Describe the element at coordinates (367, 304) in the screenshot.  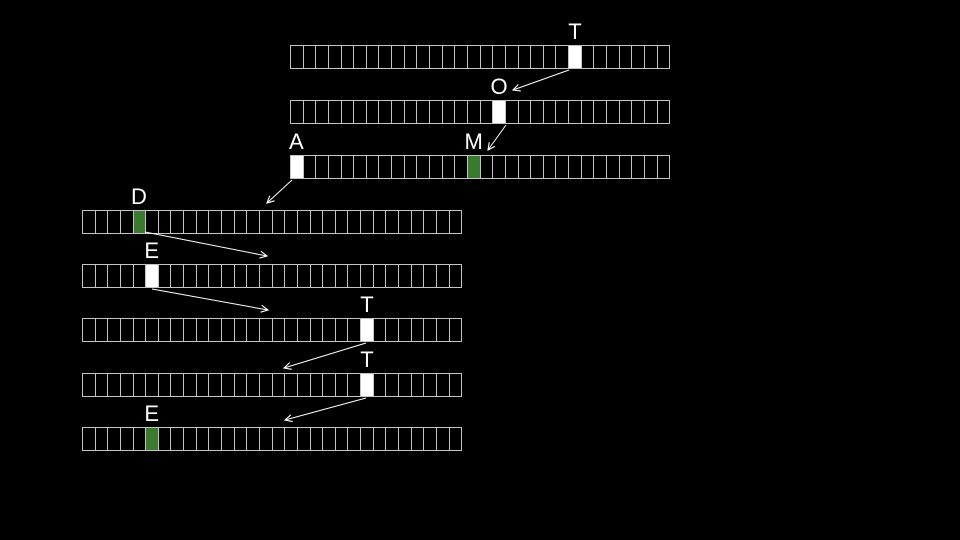
I see `cell-label-t: T` at that location.